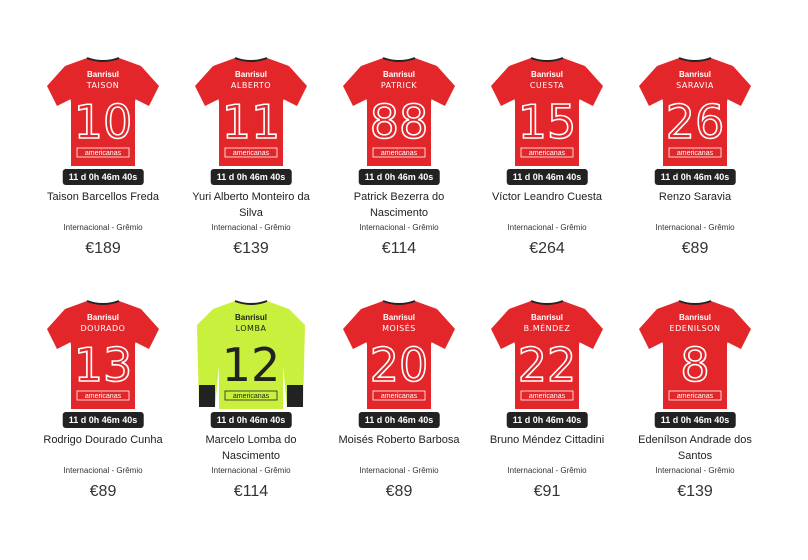 Image resolution: width=808 pixels, height=560 pixels. Describe the element at coordinates (251, 85) in the screenshot. I see `jersey-name: ALBERTO` at that location.